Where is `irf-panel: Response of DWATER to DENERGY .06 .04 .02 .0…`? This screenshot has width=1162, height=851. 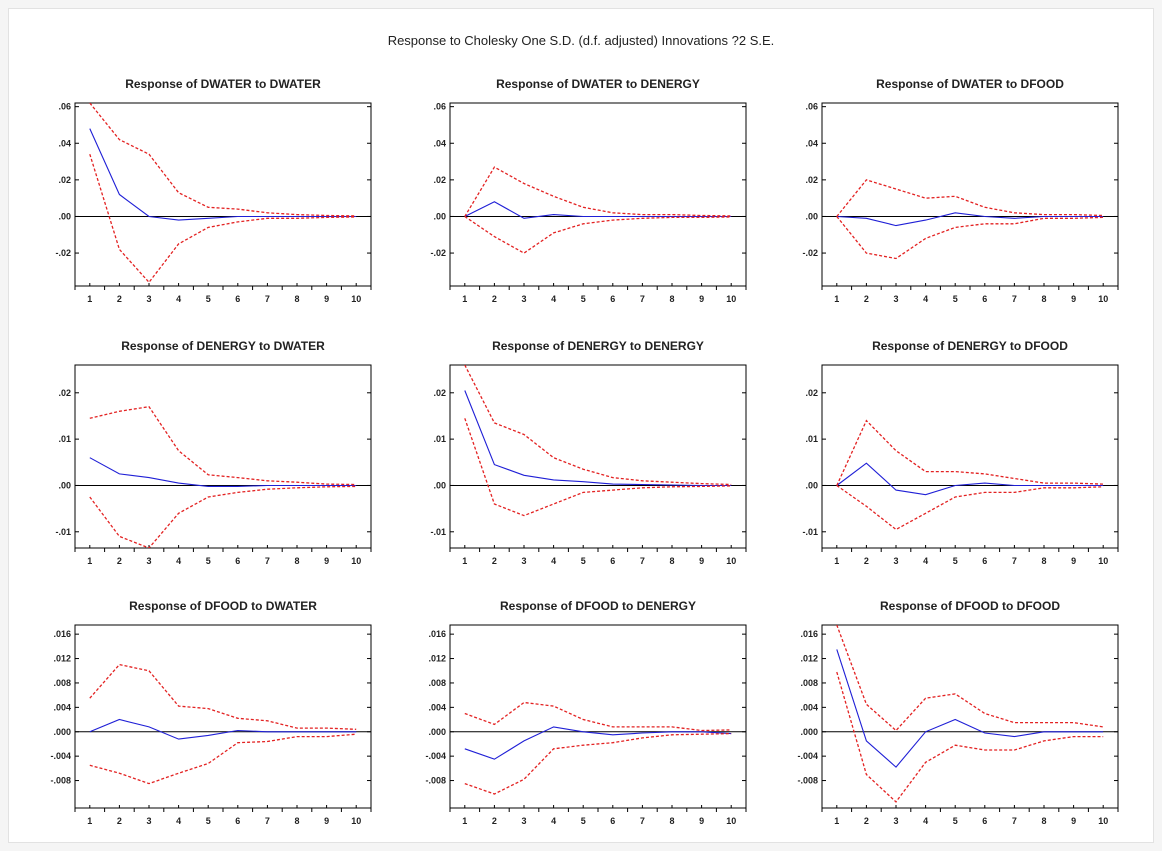 irf-panel: Response of DWATER to DENERGY .06 .04 .02 .0… is located at coordinates (588, 190).